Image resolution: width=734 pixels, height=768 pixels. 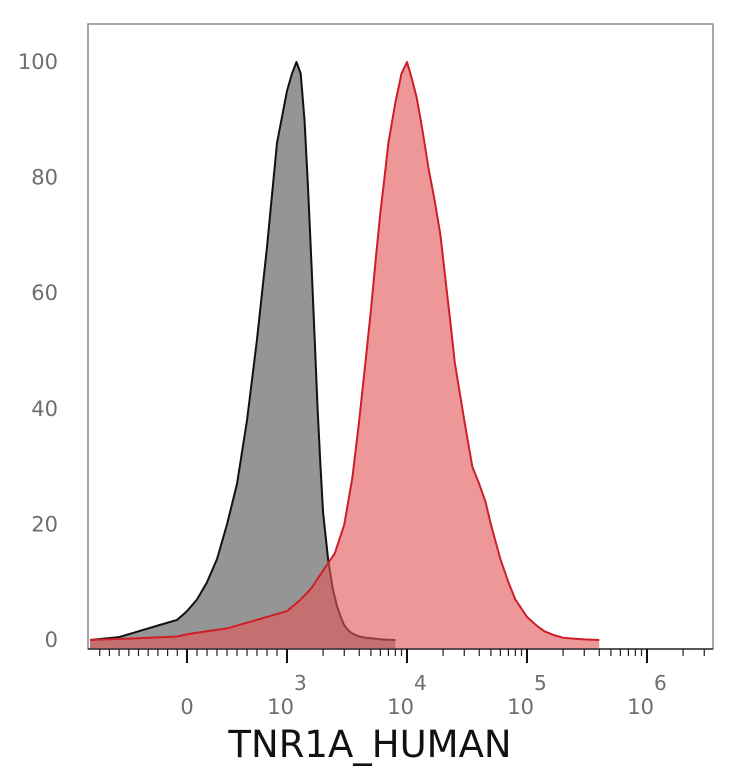 I want to click on y-tick-label: 60, so click(x=44, y=293).